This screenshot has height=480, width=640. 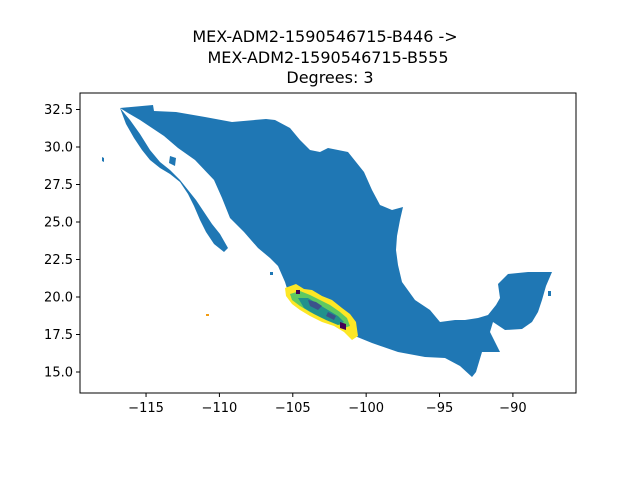 I want to click on highlight-blue-core, so click(x=315, y=305).